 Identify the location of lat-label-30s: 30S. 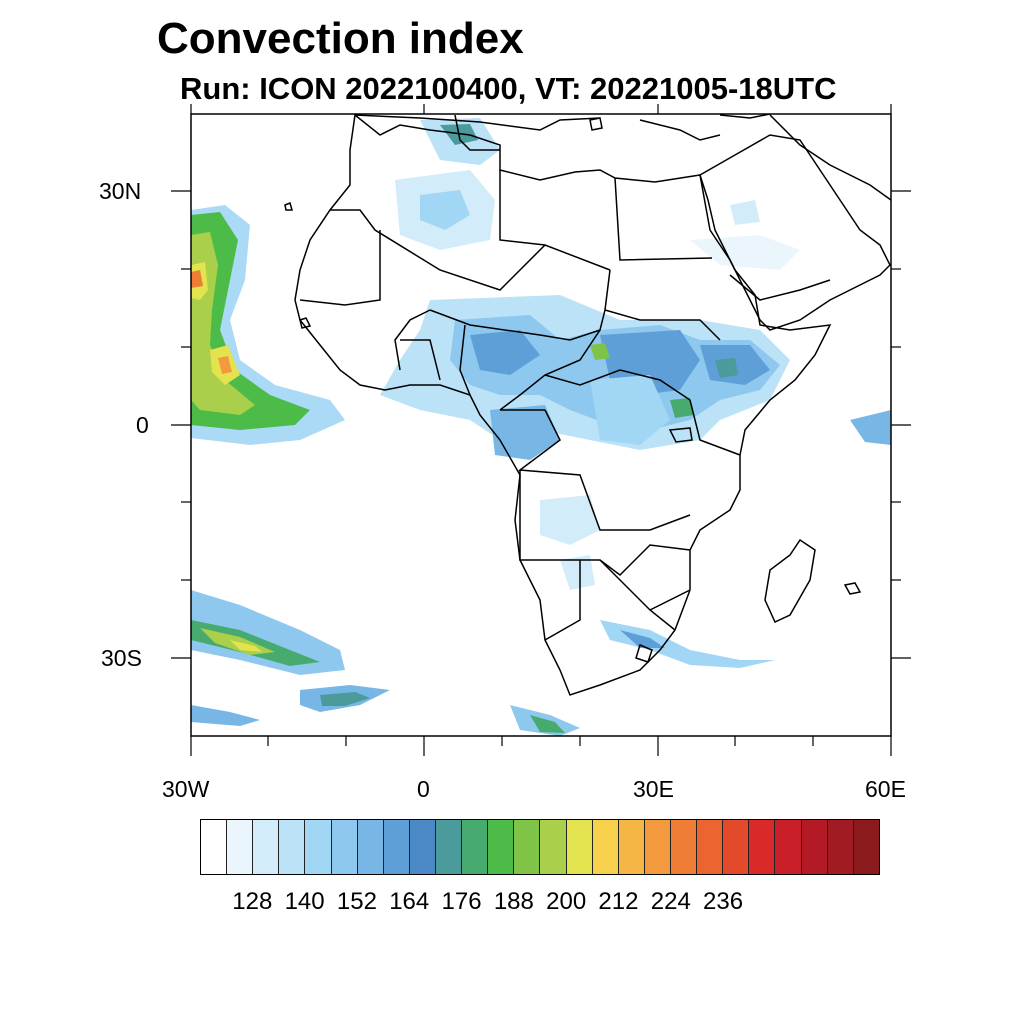
(121, 658).